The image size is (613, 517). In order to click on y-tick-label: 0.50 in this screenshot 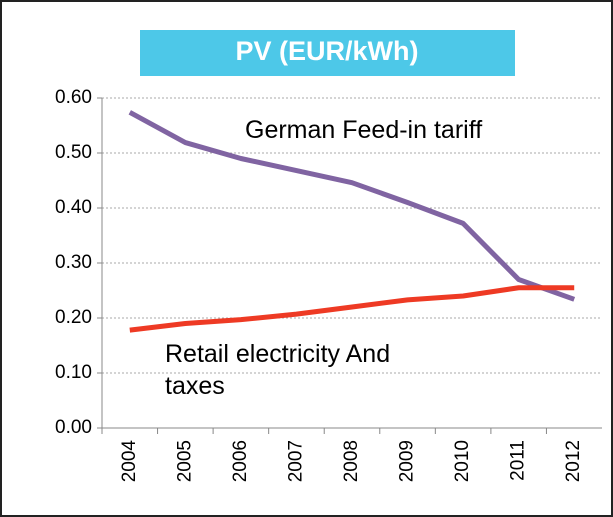, I will do `click(73, 152)`.